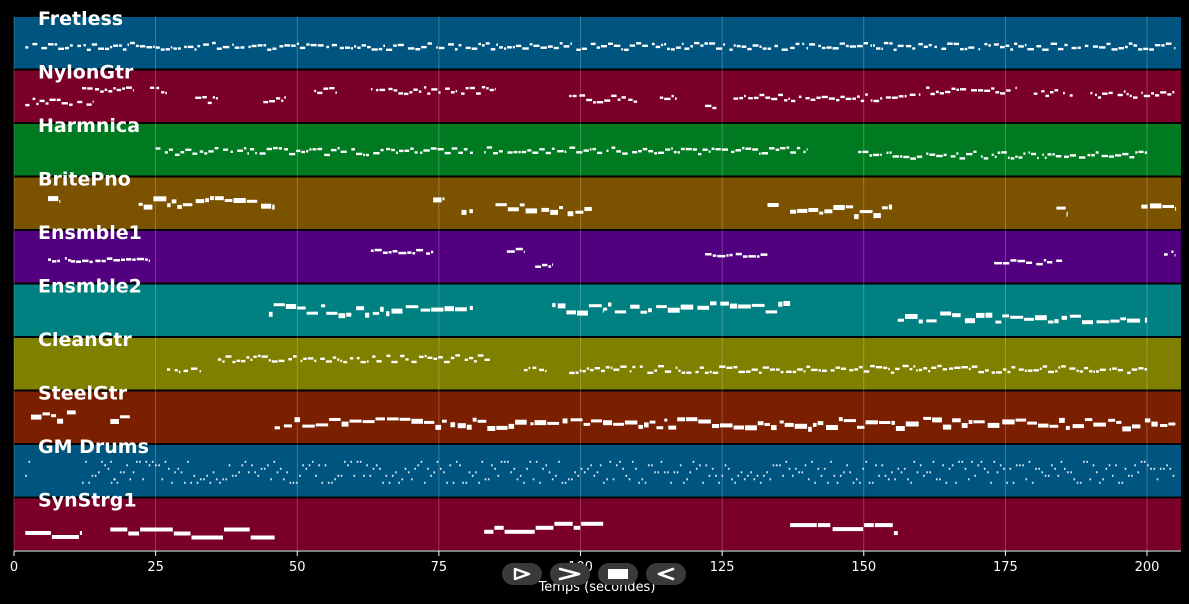 The height and width of the screenshot is (604, 1189). What do you see at coordinates (570, 574) in the screenshot?
I see `forward-button` at bounding box center [570, 574].